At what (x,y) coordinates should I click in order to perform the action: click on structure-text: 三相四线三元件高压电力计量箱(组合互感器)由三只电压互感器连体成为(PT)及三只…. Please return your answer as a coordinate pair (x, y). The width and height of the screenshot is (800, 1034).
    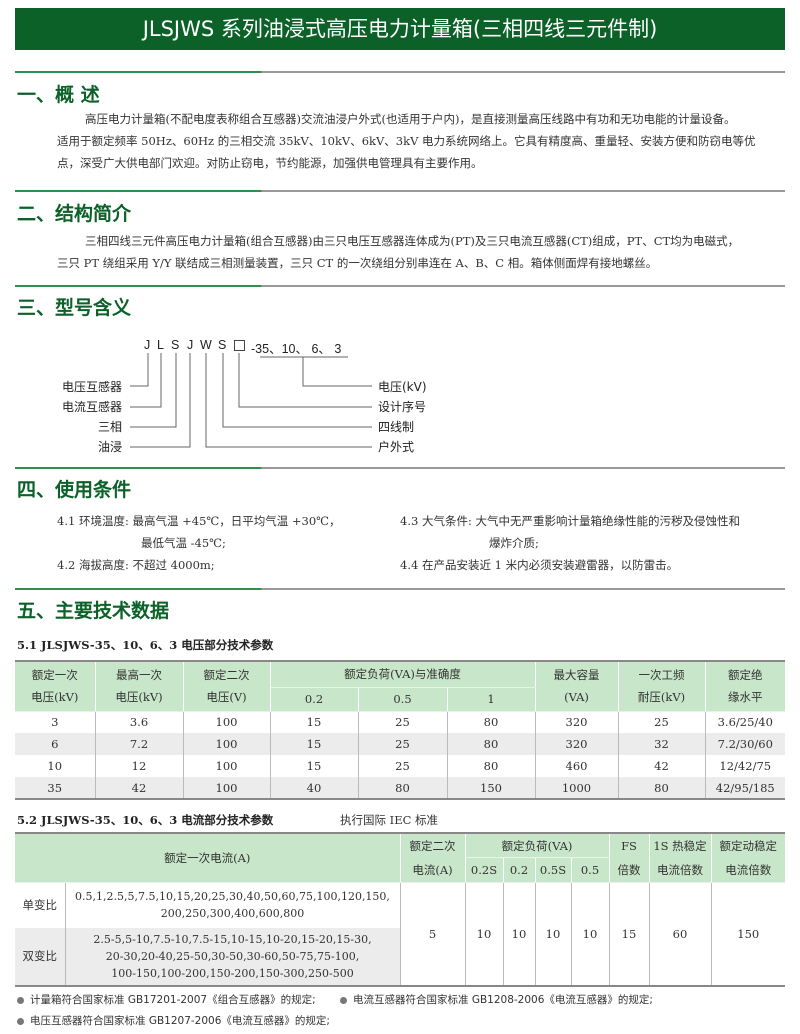
    Looking at the image, I should click on (422, 252).